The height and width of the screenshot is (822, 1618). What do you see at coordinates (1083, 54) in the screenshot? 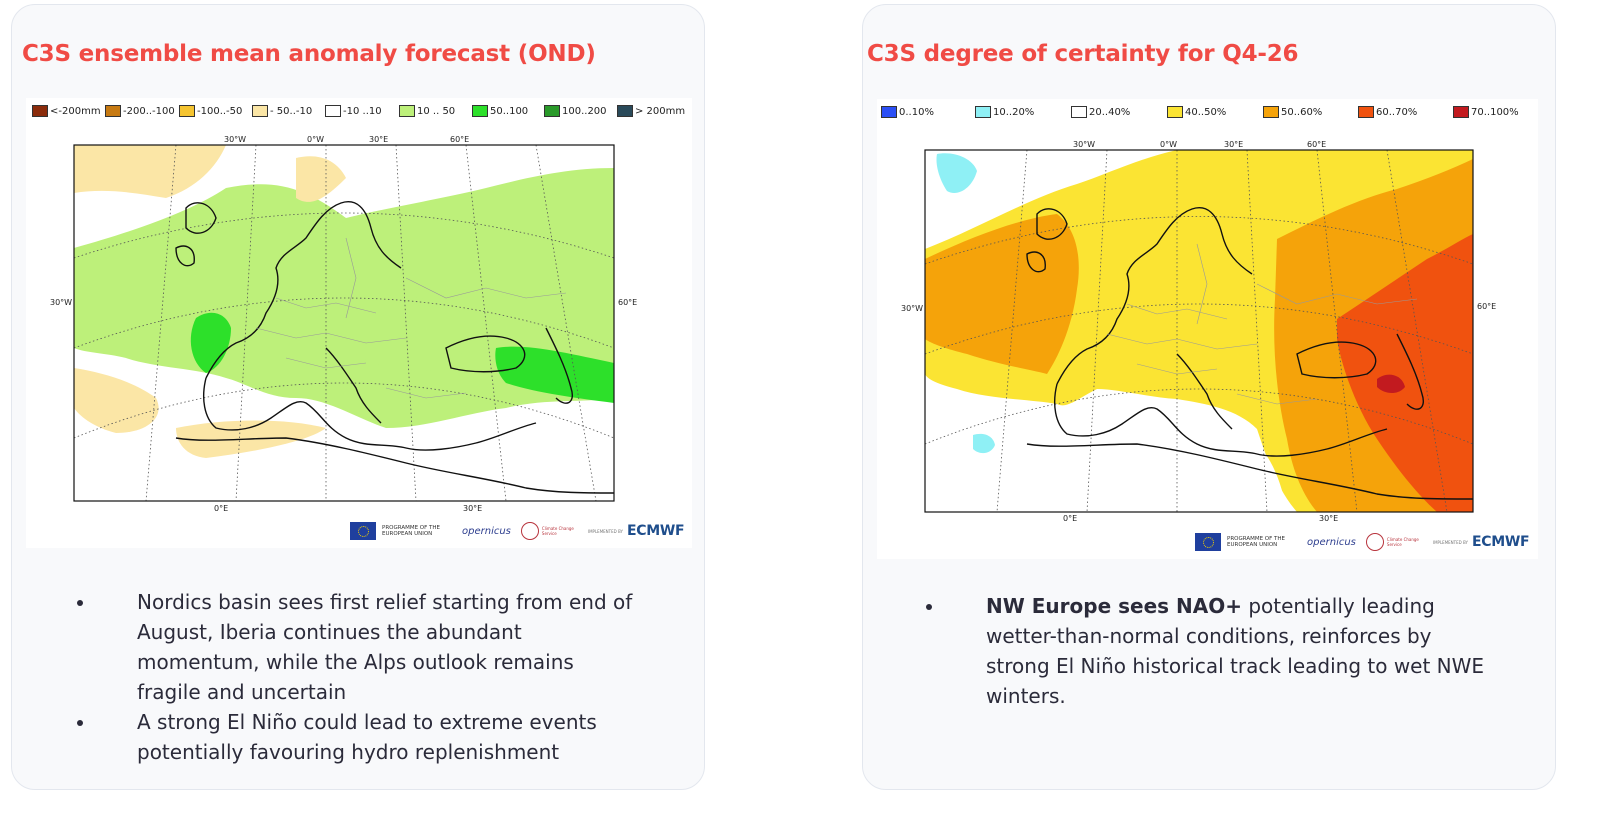
I see `panel-title: C3S degree of certainty for Q4-26` at bounding box center [1083, 54].